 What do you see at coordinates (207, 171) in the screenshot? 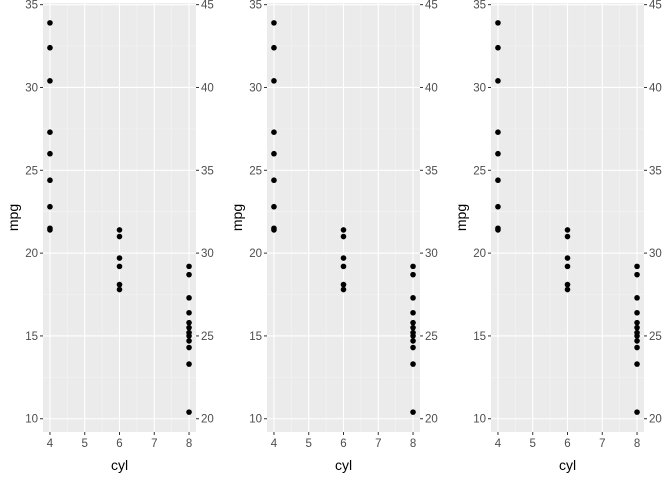
I see `y2-tick-label: 35` at bounding box center [207, 171].